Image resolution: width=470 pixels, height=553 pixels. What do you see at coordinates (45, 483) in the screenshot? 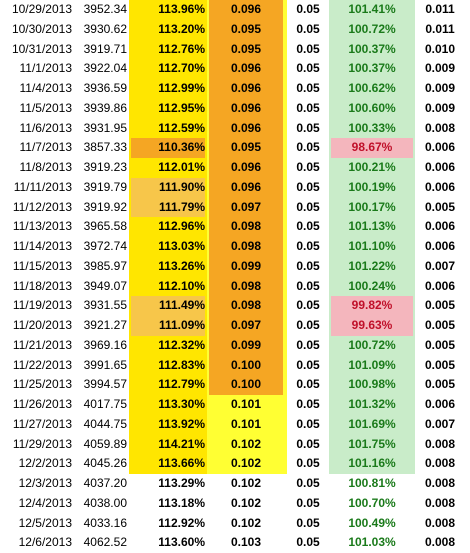
I see `date-cell: 12/3/2013` at bounding box center [45, 483].